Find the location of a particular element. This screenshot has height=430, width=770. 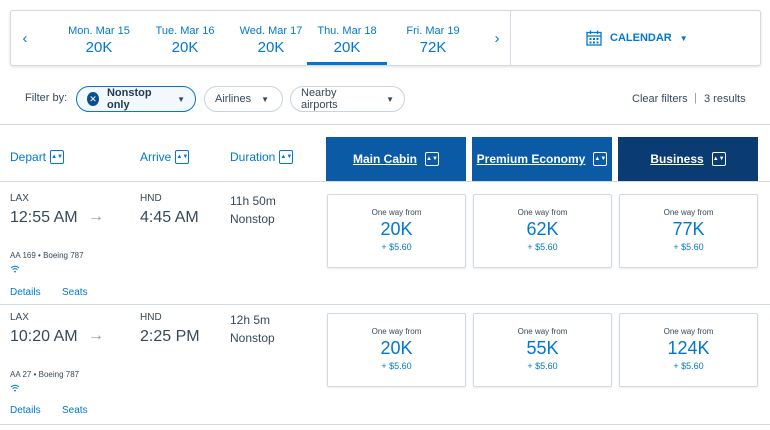

nonstop-label: Nonstop only is located at coordinates (129, 99).